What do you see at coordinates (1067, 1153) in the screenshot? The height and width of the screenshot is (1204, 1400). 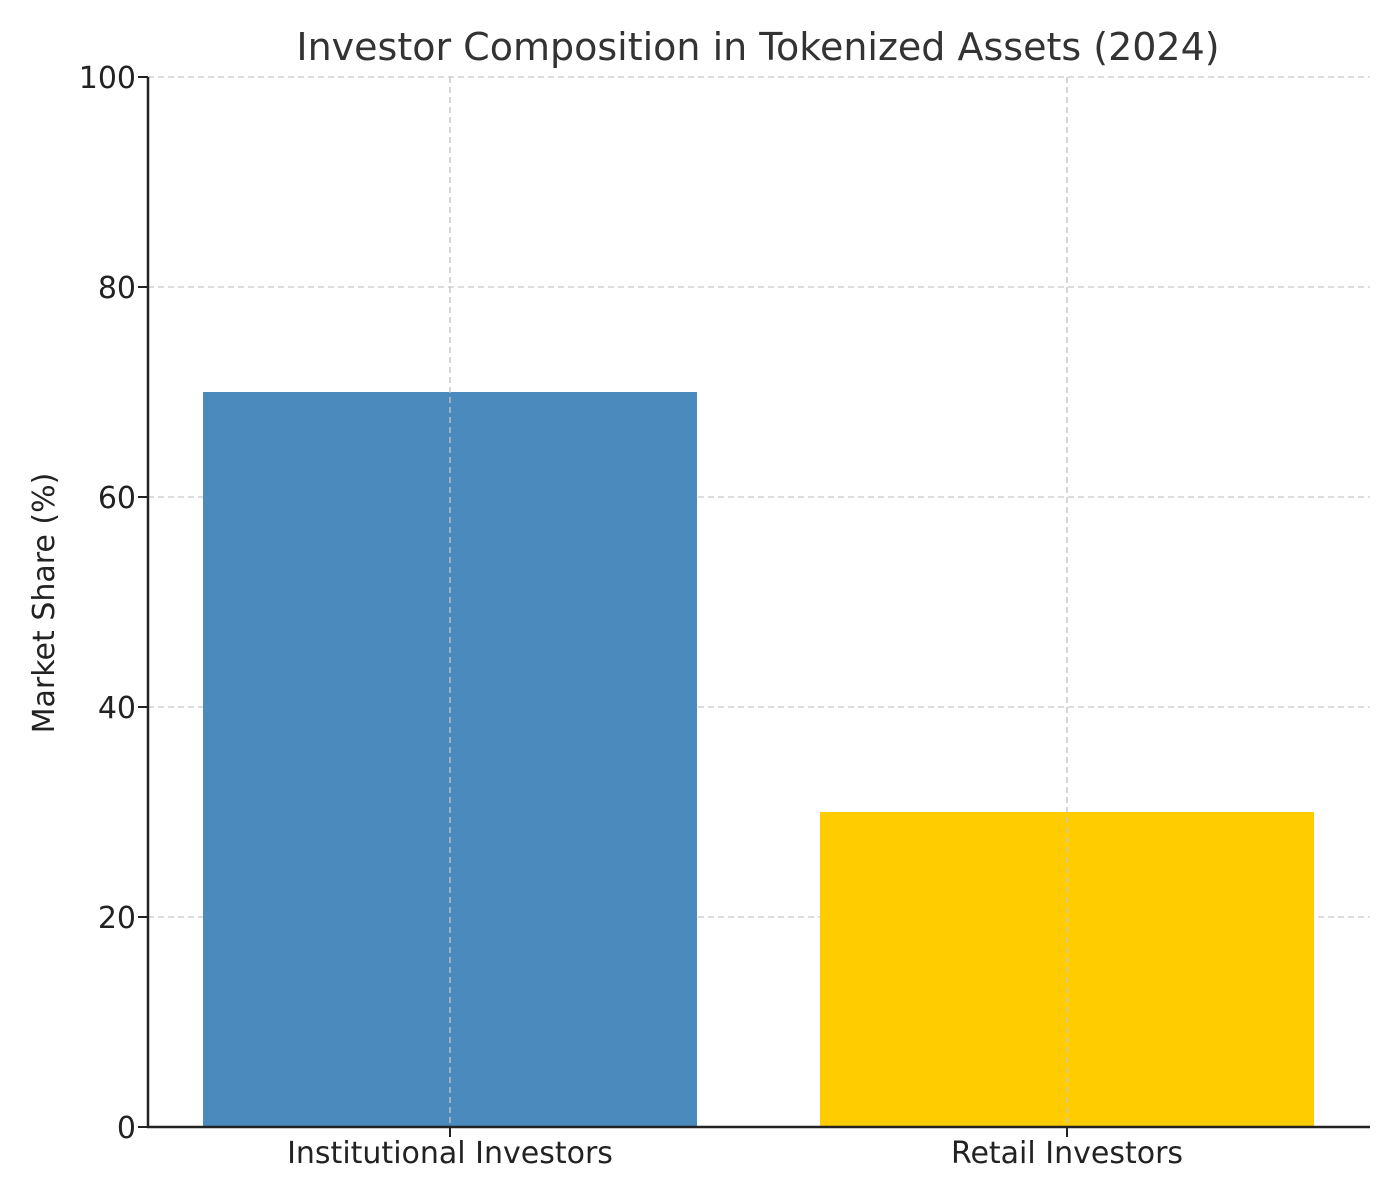 I see `x-tick-label-retail-investors: Retail Investors` at bounding box center [1067, 1153].